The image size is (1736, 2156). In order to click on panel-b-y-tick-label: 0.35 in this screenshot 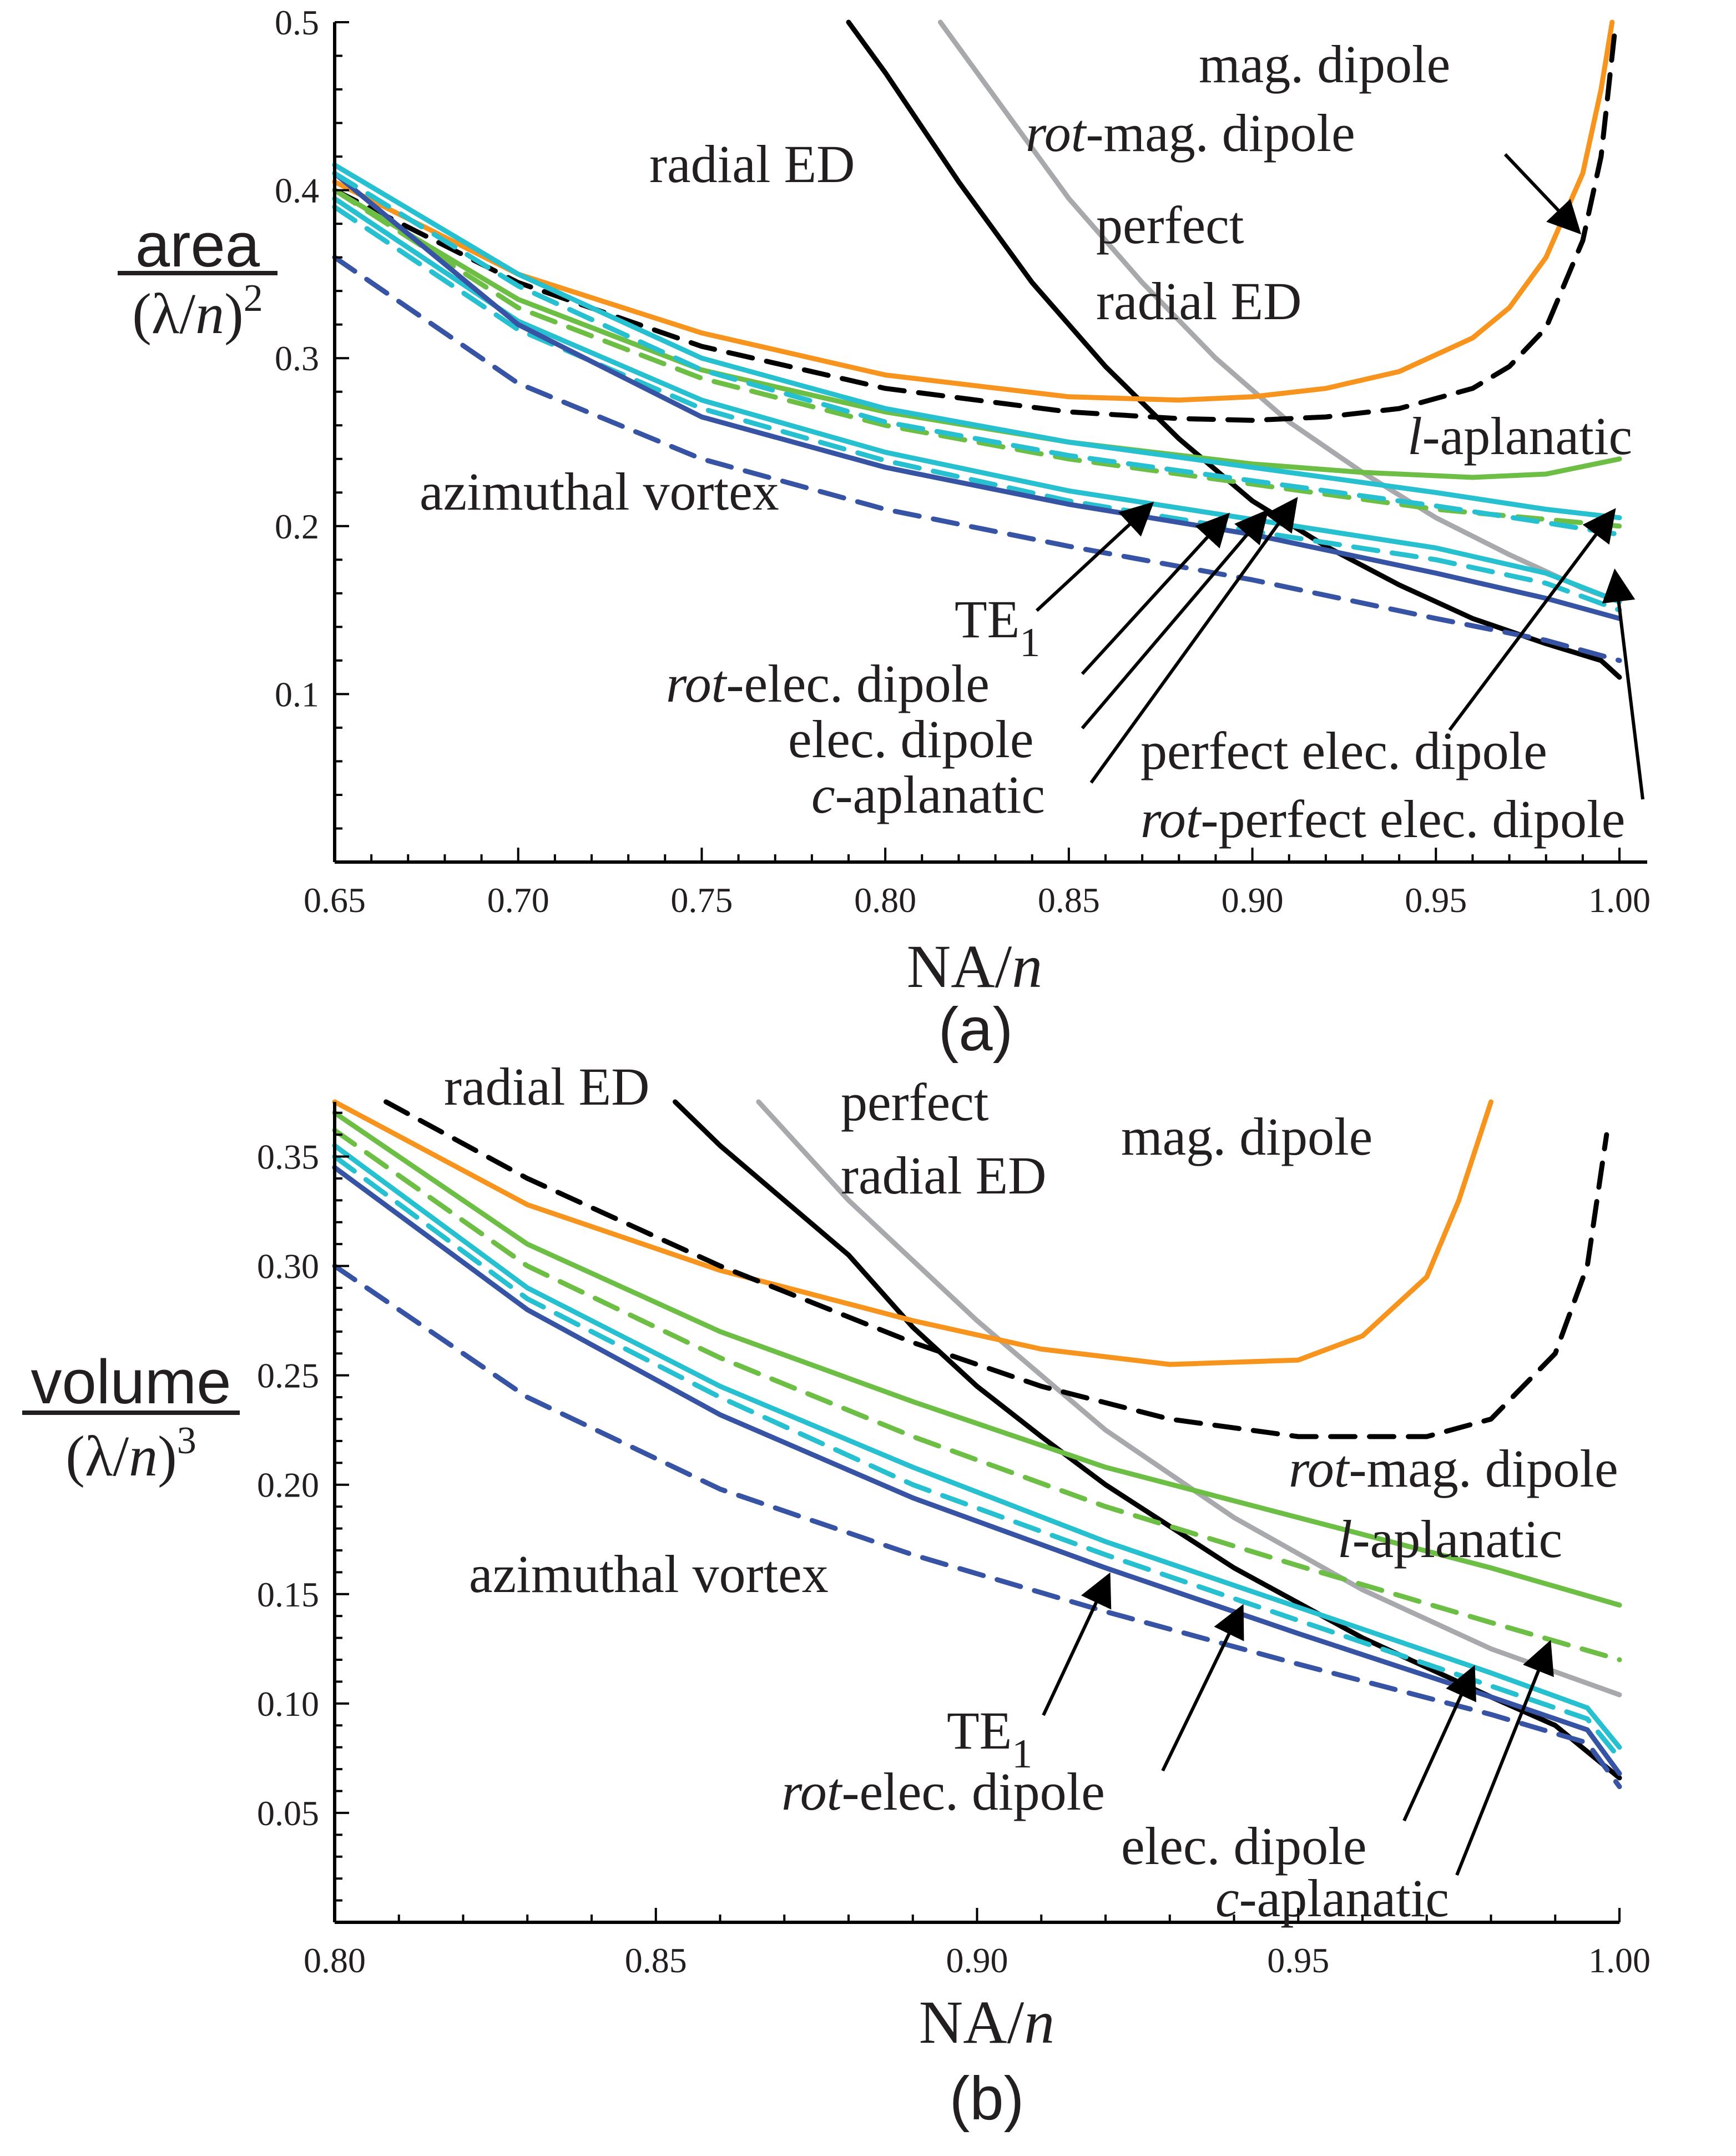, I will do `click(288, 1157)`.